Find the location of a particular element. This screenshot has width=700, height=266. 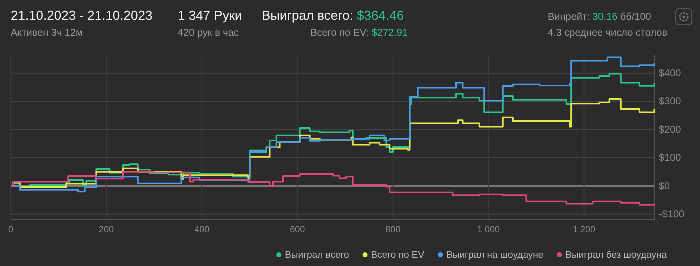

x-tick-label: 1 200 is located at coordinates (584, 229).